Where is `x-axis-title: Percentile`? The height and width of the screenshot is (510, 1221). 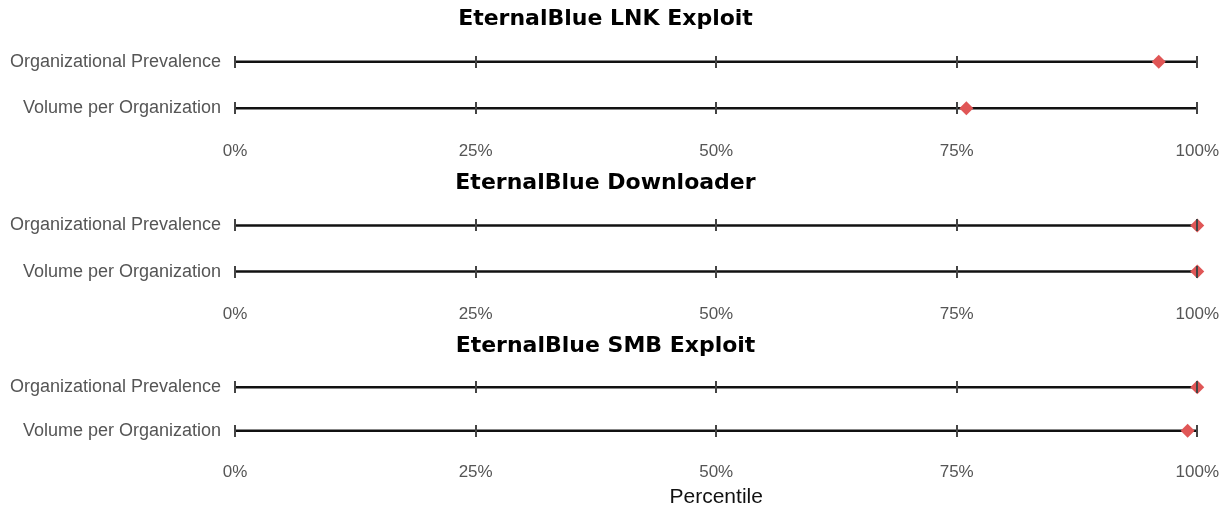 x-axis-title: Percentile is located at coordinates (716, 496).